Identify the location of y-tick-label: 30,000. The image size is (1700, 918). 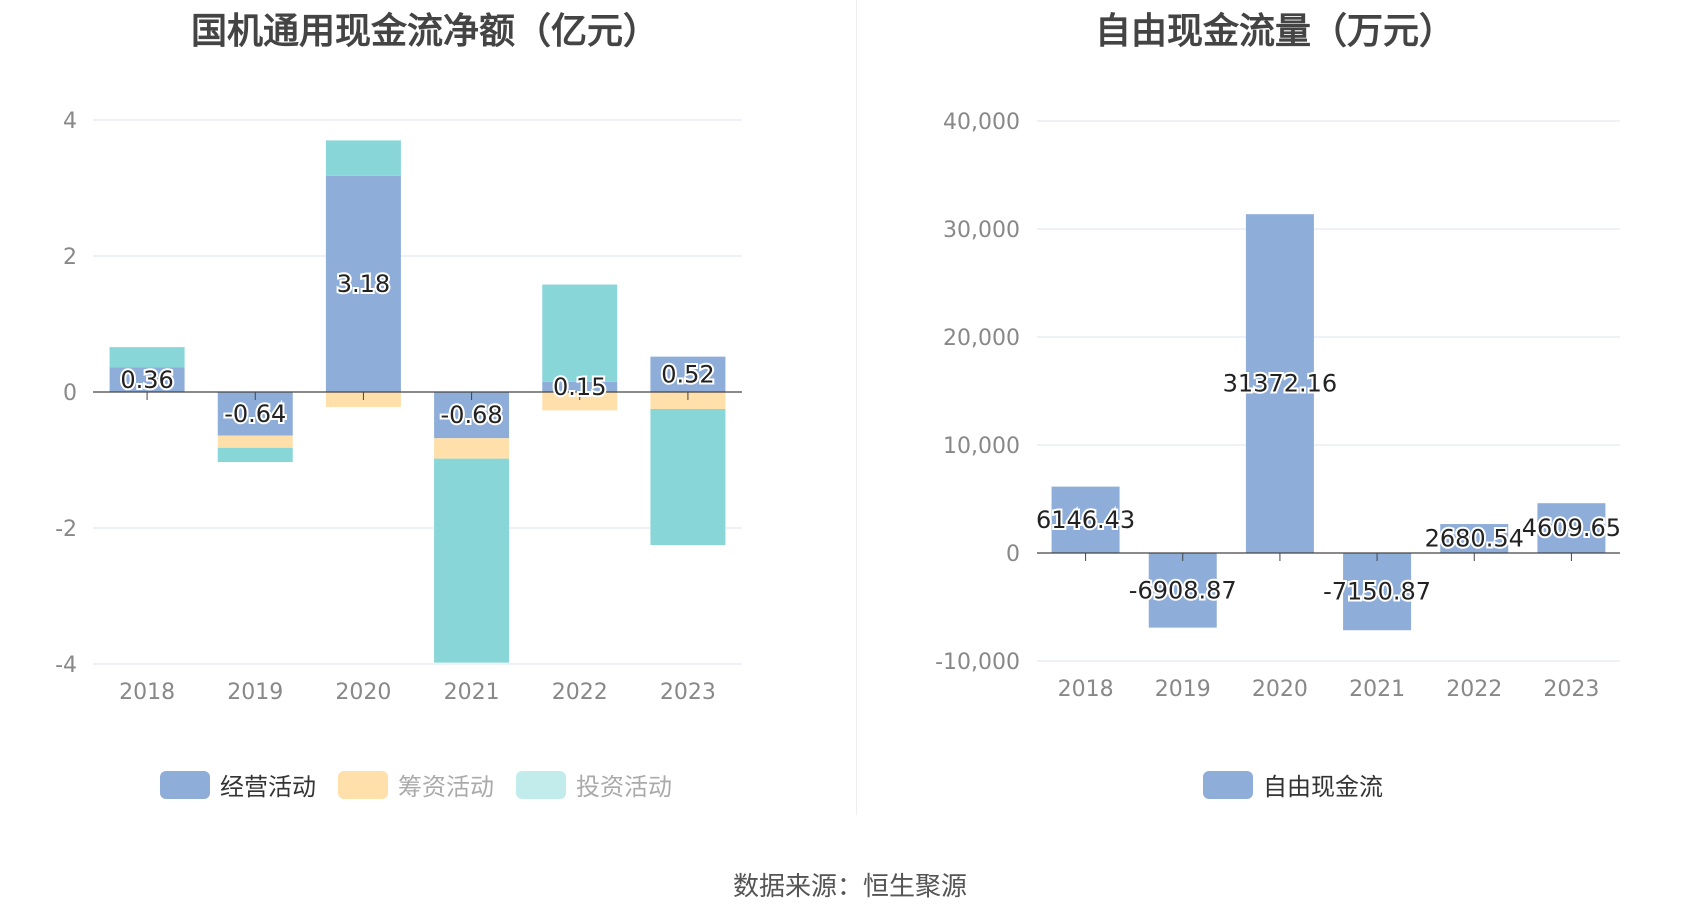
(981, 230).